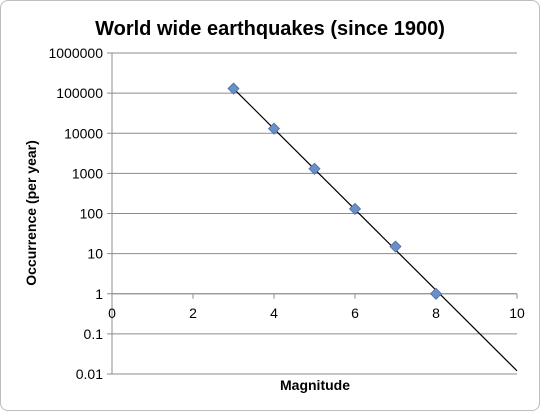  What do you see at coordinates (95, 254) in the screenshot?
I see `y-tick-label-3: 10` at bounding box center [95, 254].